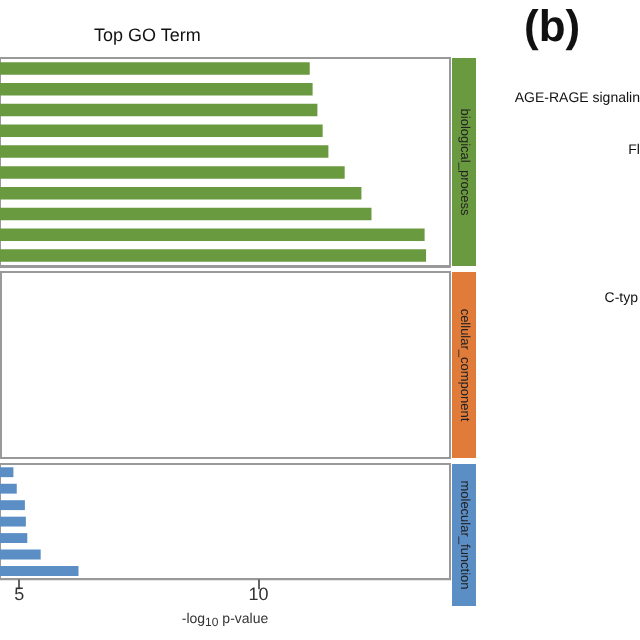 The height and width of the screenshot is (640, 640). What do you see at coordinates (258, 594) in the screenshot?
I see `x-tick-label: 10` at bounding box center [258, 594].